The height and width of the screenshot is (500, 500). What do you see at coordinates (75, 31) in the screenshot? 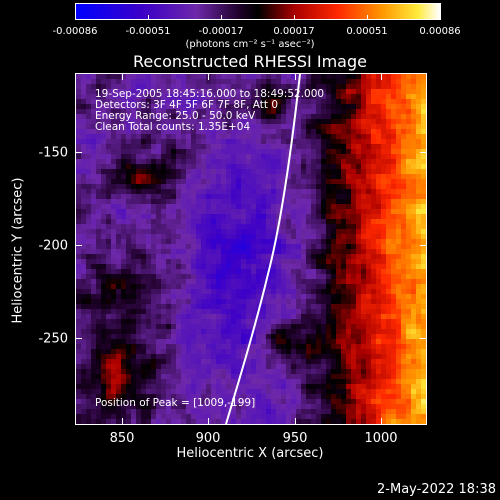
I see `colorbar-label: -0.00086` at bounding box center [75, 31].